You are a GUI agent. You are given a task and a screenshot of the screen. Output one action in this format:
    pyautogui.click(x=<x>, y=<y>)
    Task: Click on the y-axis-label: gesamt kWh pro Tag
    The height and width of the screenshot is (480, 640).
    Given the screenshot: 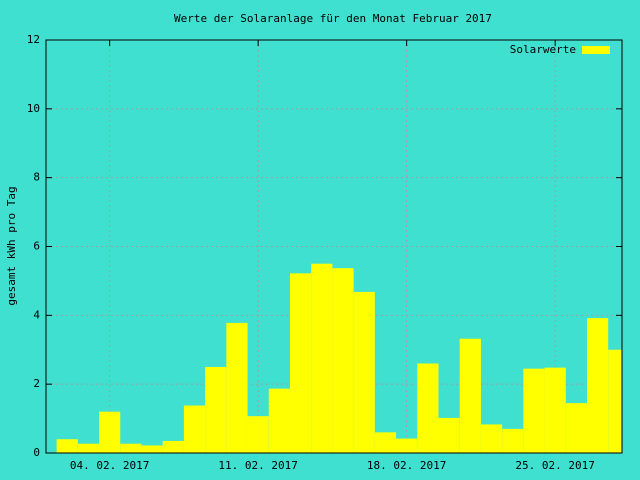 What is the action you would take?
    pyautogui.click(x=11, y=245)
    